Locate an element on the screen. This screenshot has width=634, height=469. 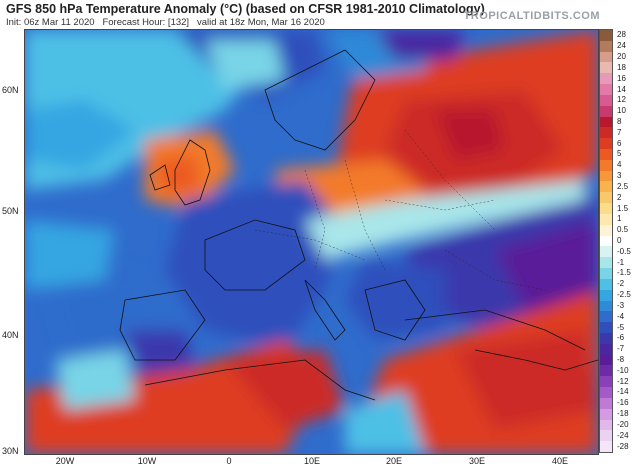
colorbar-label: -6 is located at coordinates (621, 338).